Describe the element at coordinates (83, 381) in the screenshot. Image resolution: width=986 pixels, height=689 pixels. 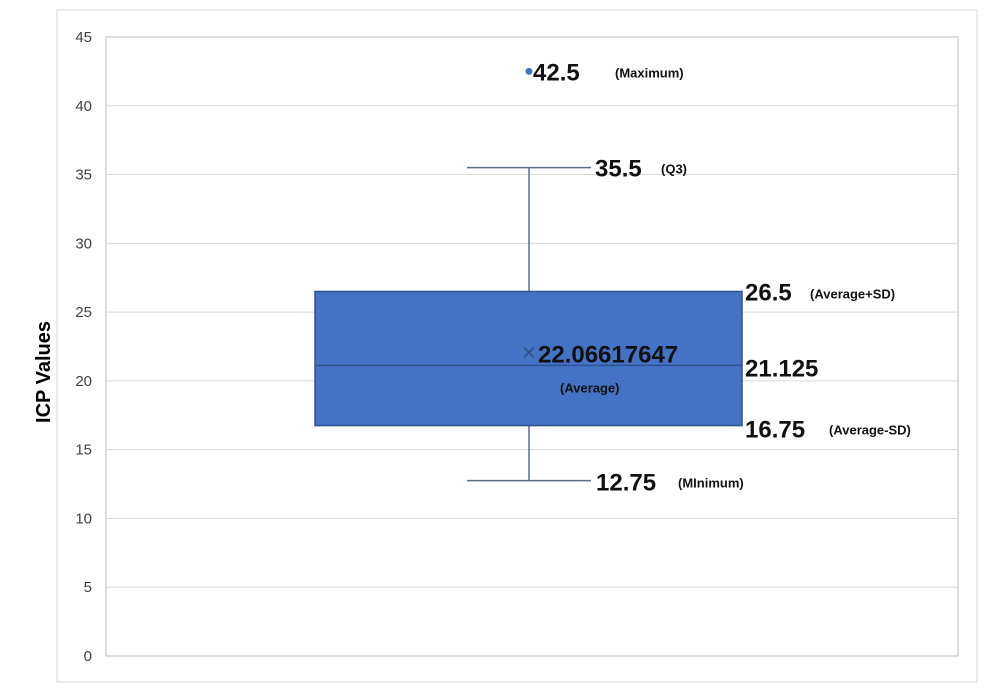
I see `y-tick-label: 20` at that location.